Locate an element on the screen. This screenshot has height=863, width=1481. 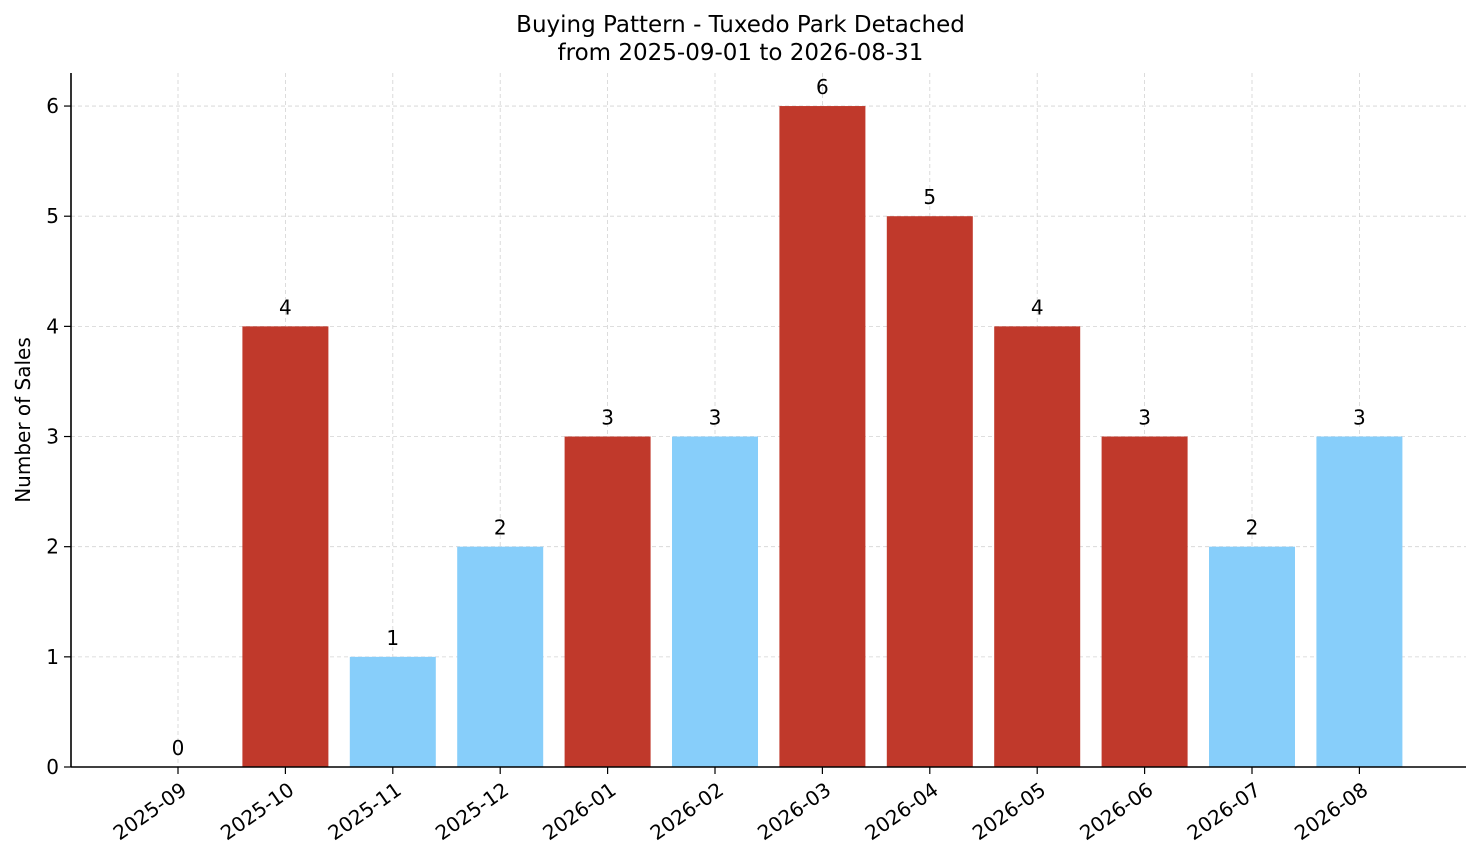
x-tick-label: 2026-03 is located at coordinates (794, 811).